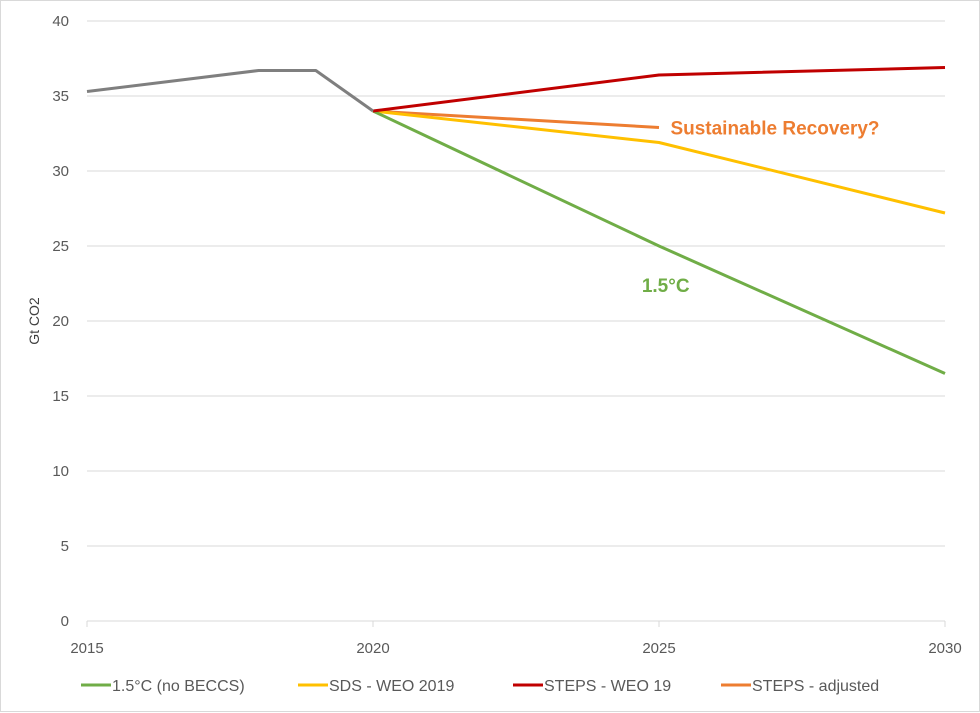 The height and width of the screenshot is (713, 980). I want to click on x-tick-label: 2020, so click(372, 648).